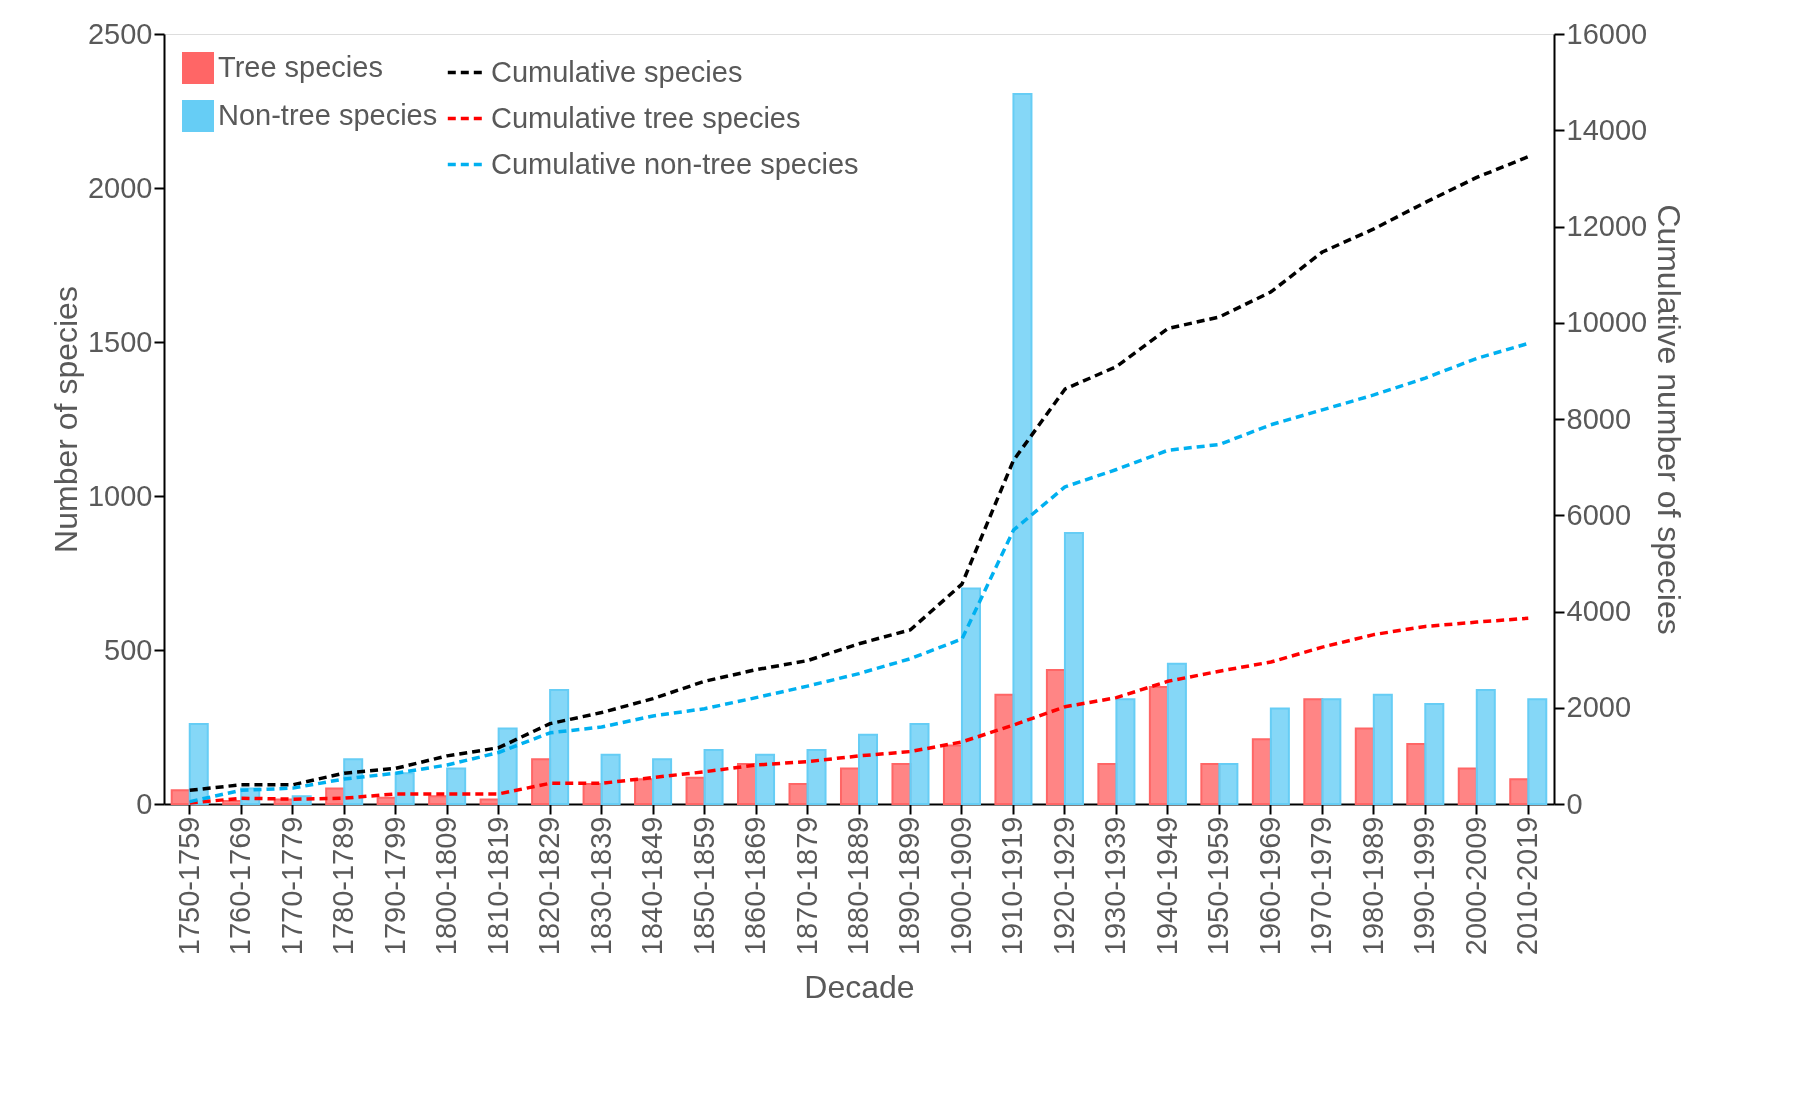 This screenshot has height=1096, width=1806. What do you see at coordinates (1599, 418) in the screenshot?
I see `y2-tick-label: 8000` at bounding box center [1599, 418].